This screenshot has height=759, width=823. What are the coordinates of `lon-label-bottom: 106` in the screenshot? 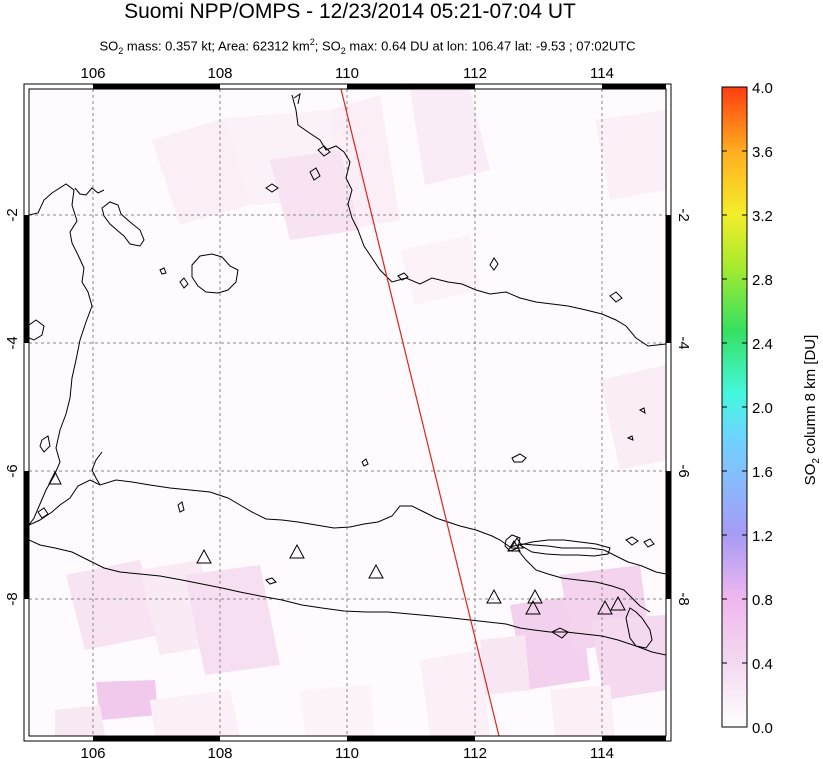 It's located at (92, 752).